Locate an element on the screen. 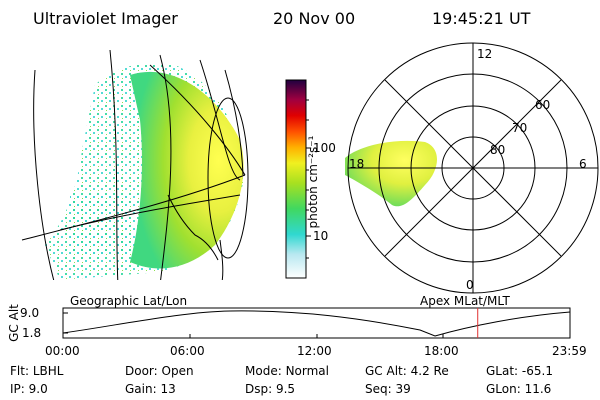  altitude-ylabel: GC Alt is located at coordinates (14, 323).